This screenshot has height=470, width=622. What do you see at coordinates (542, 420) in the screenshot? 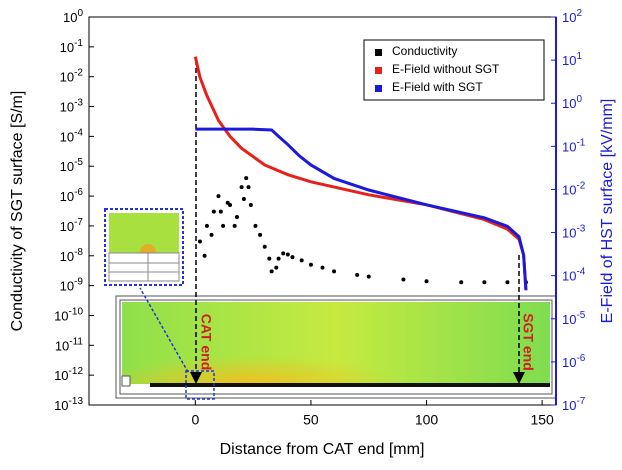
I see `x-tick-label: 150` at bounding box center [542, 420].